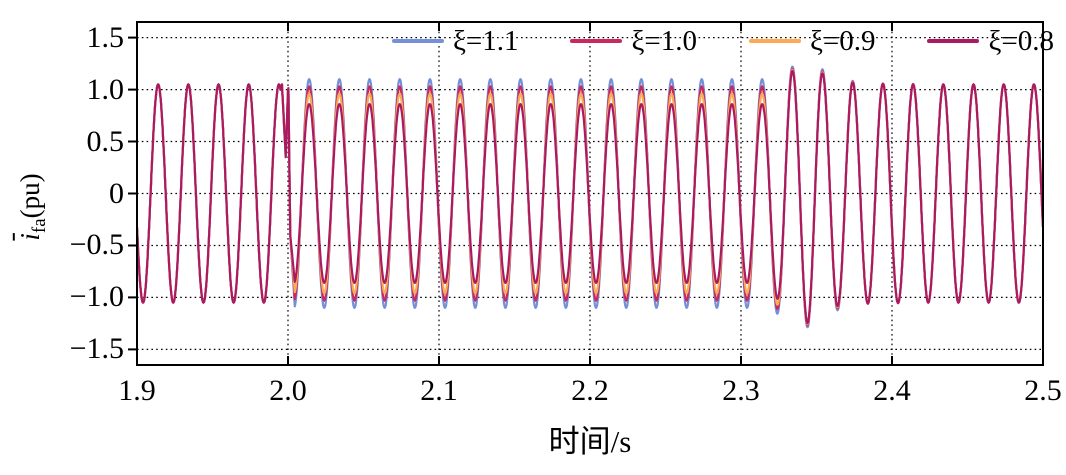 This screenshot has height=475, width=1066. I want to click on y-axis-label: ifa(pu), so click(33, 206).